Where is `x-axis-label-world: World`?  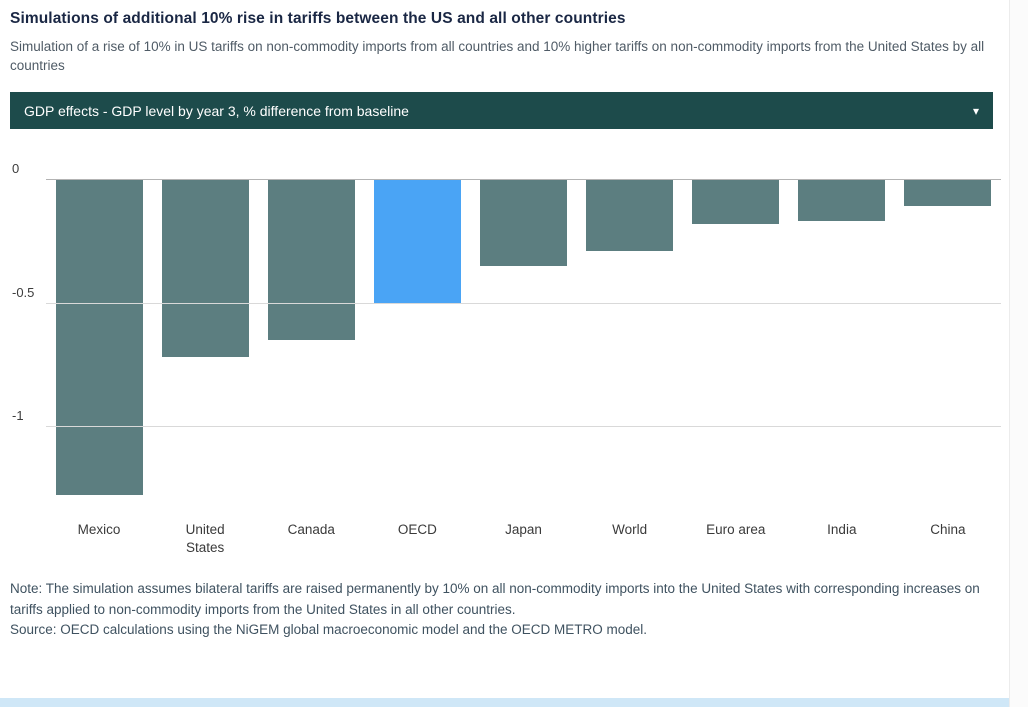 x-axis-label-world: World is located at coordinates (630, 530).